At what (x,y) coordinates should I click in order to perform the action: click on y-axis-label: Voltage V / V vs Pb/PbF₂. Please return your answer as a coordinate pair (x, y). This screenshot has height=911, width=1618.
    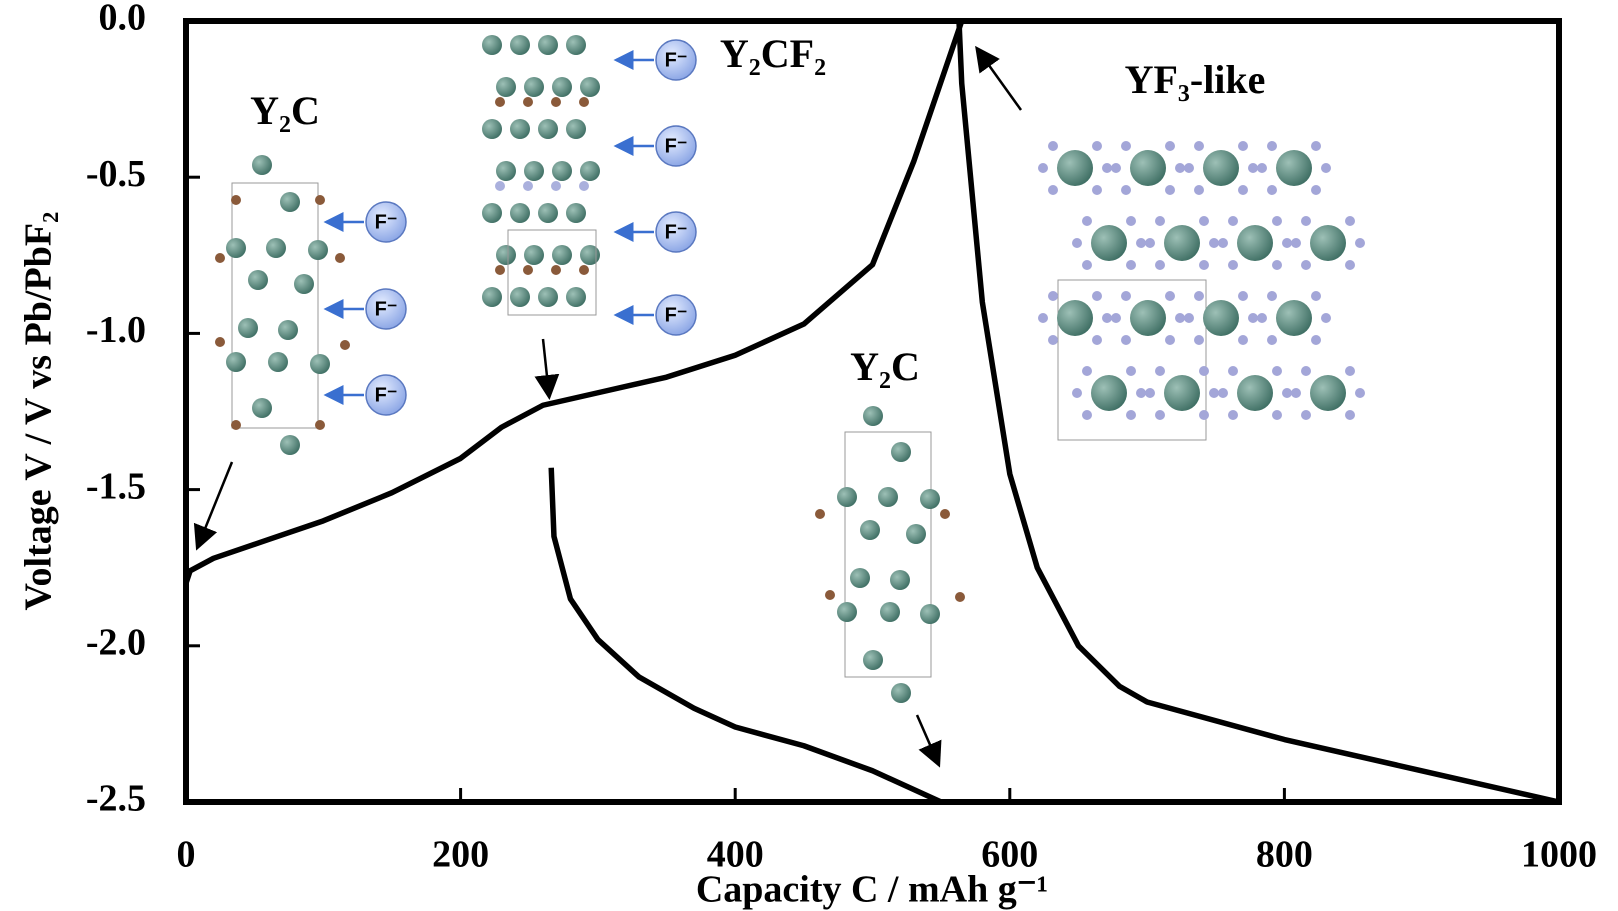
    Looking at the image, I should click on (39, 411).